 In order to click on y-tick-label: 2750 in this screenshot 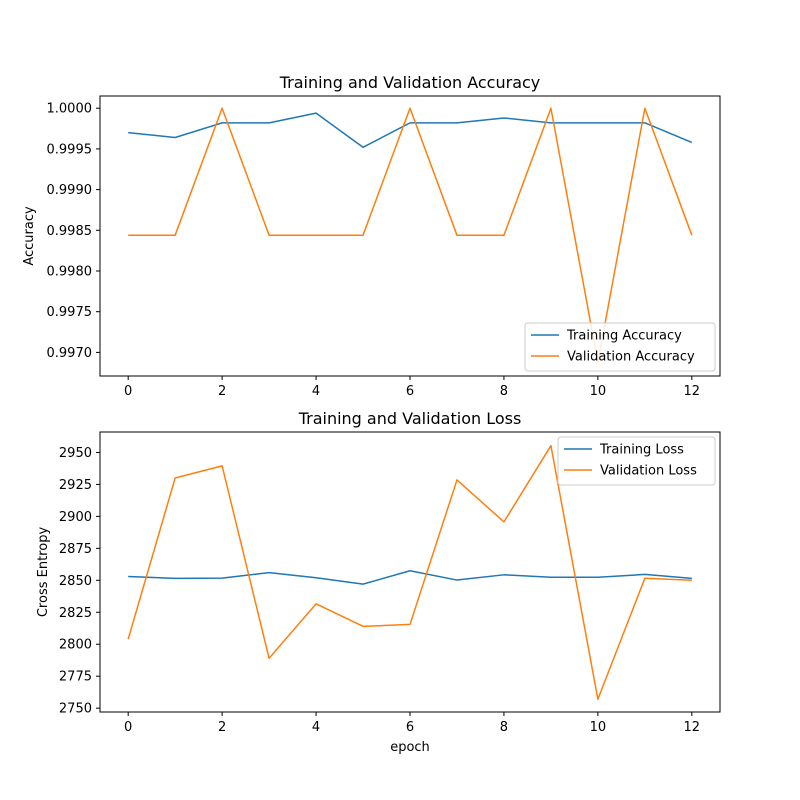, I will do `click(75, 709)`.